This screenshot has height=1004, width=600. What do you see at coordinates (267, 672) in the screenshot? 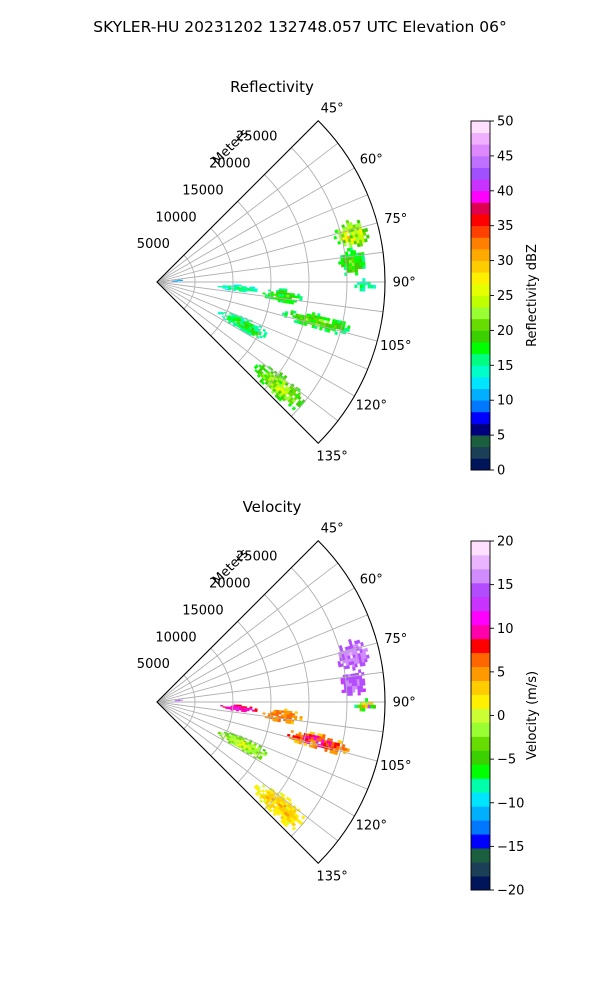
I see `velocity-azimuth-spoke` at bounding box center [267, 672].